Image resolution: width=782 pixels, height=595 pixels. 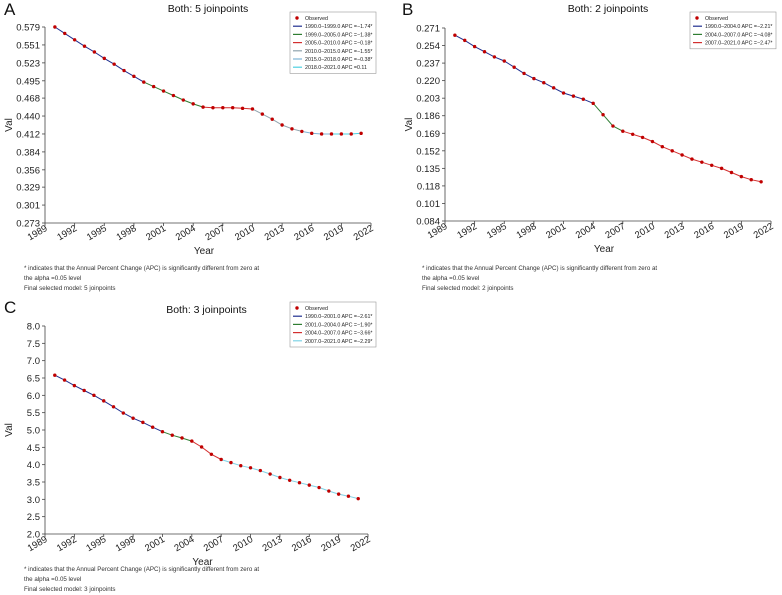 What do you see at coordinates (10, 307) in the screenshot?
I see `panel-letter-c: C` at bounding box center [10, 307].